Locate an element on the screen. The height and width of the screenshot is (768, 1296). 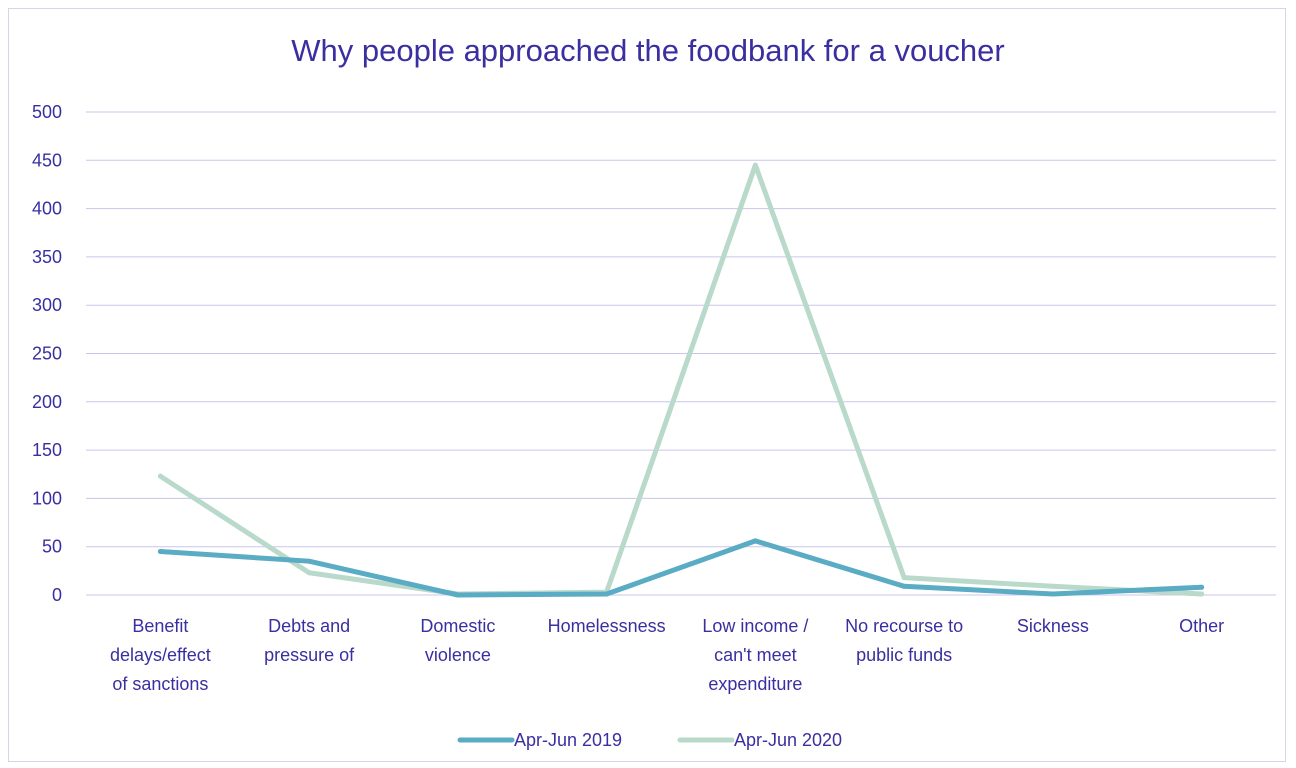
y-tick-label: 300 is located at coordinates (47, 305).